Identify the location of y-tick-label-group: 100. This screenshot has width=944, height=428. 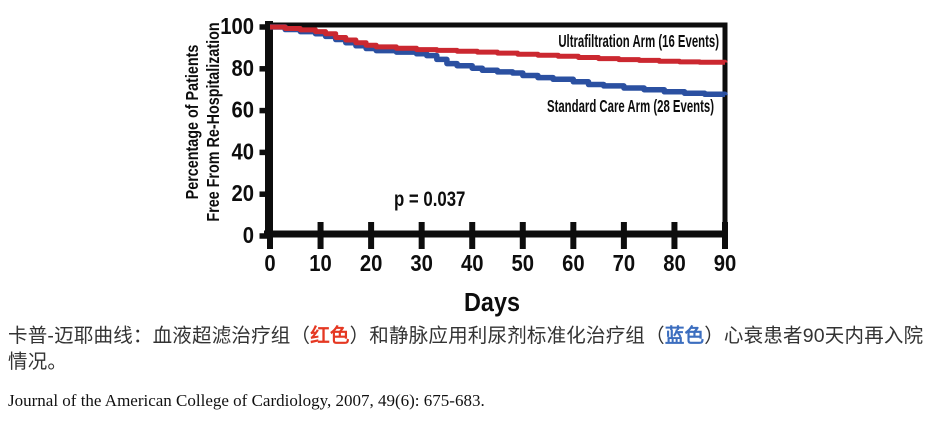
(237, 26).